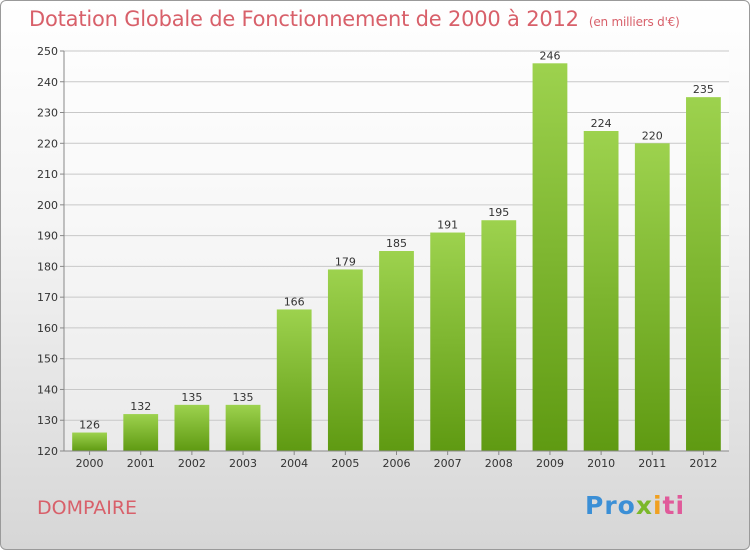  What do you see at coordinates (47, 143) in the screenshot?
I see `y-tick-label: 220` at bounding box center [47, 143].